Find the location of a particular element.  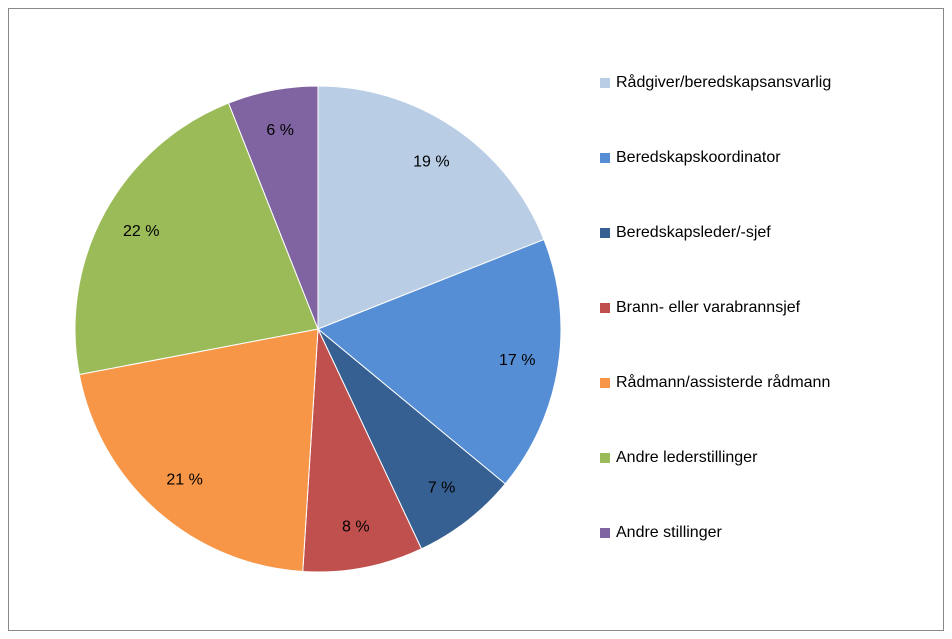

legend-label: Beredskapsleder/-sjef is located at coordinates (693, 232).